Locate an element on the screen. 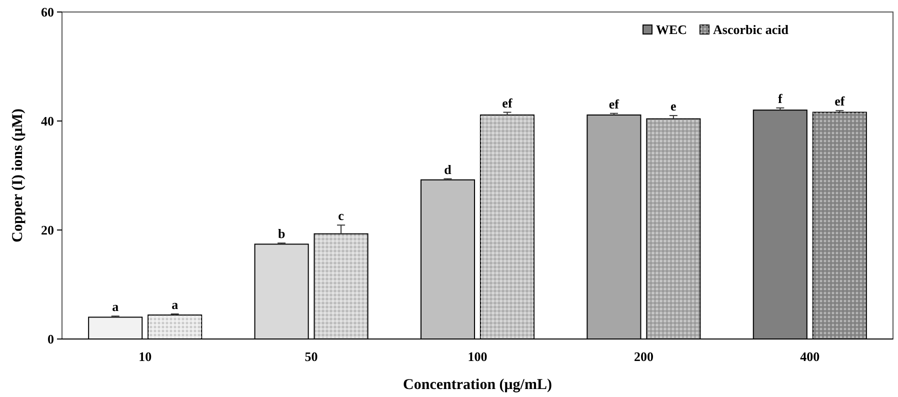 The image size is (898, 397). data-label: d is located at coordinates (448, 169).